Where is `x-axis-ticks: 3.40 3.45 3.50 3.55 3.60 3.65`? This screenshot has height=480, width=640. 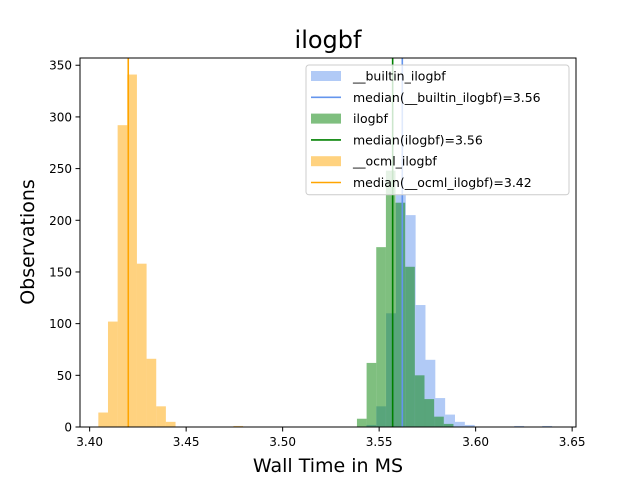 x-axis-ticks: 3.40 3.45 3.50 3.55 3.60 3.65 is located at coordinates (330, 438).